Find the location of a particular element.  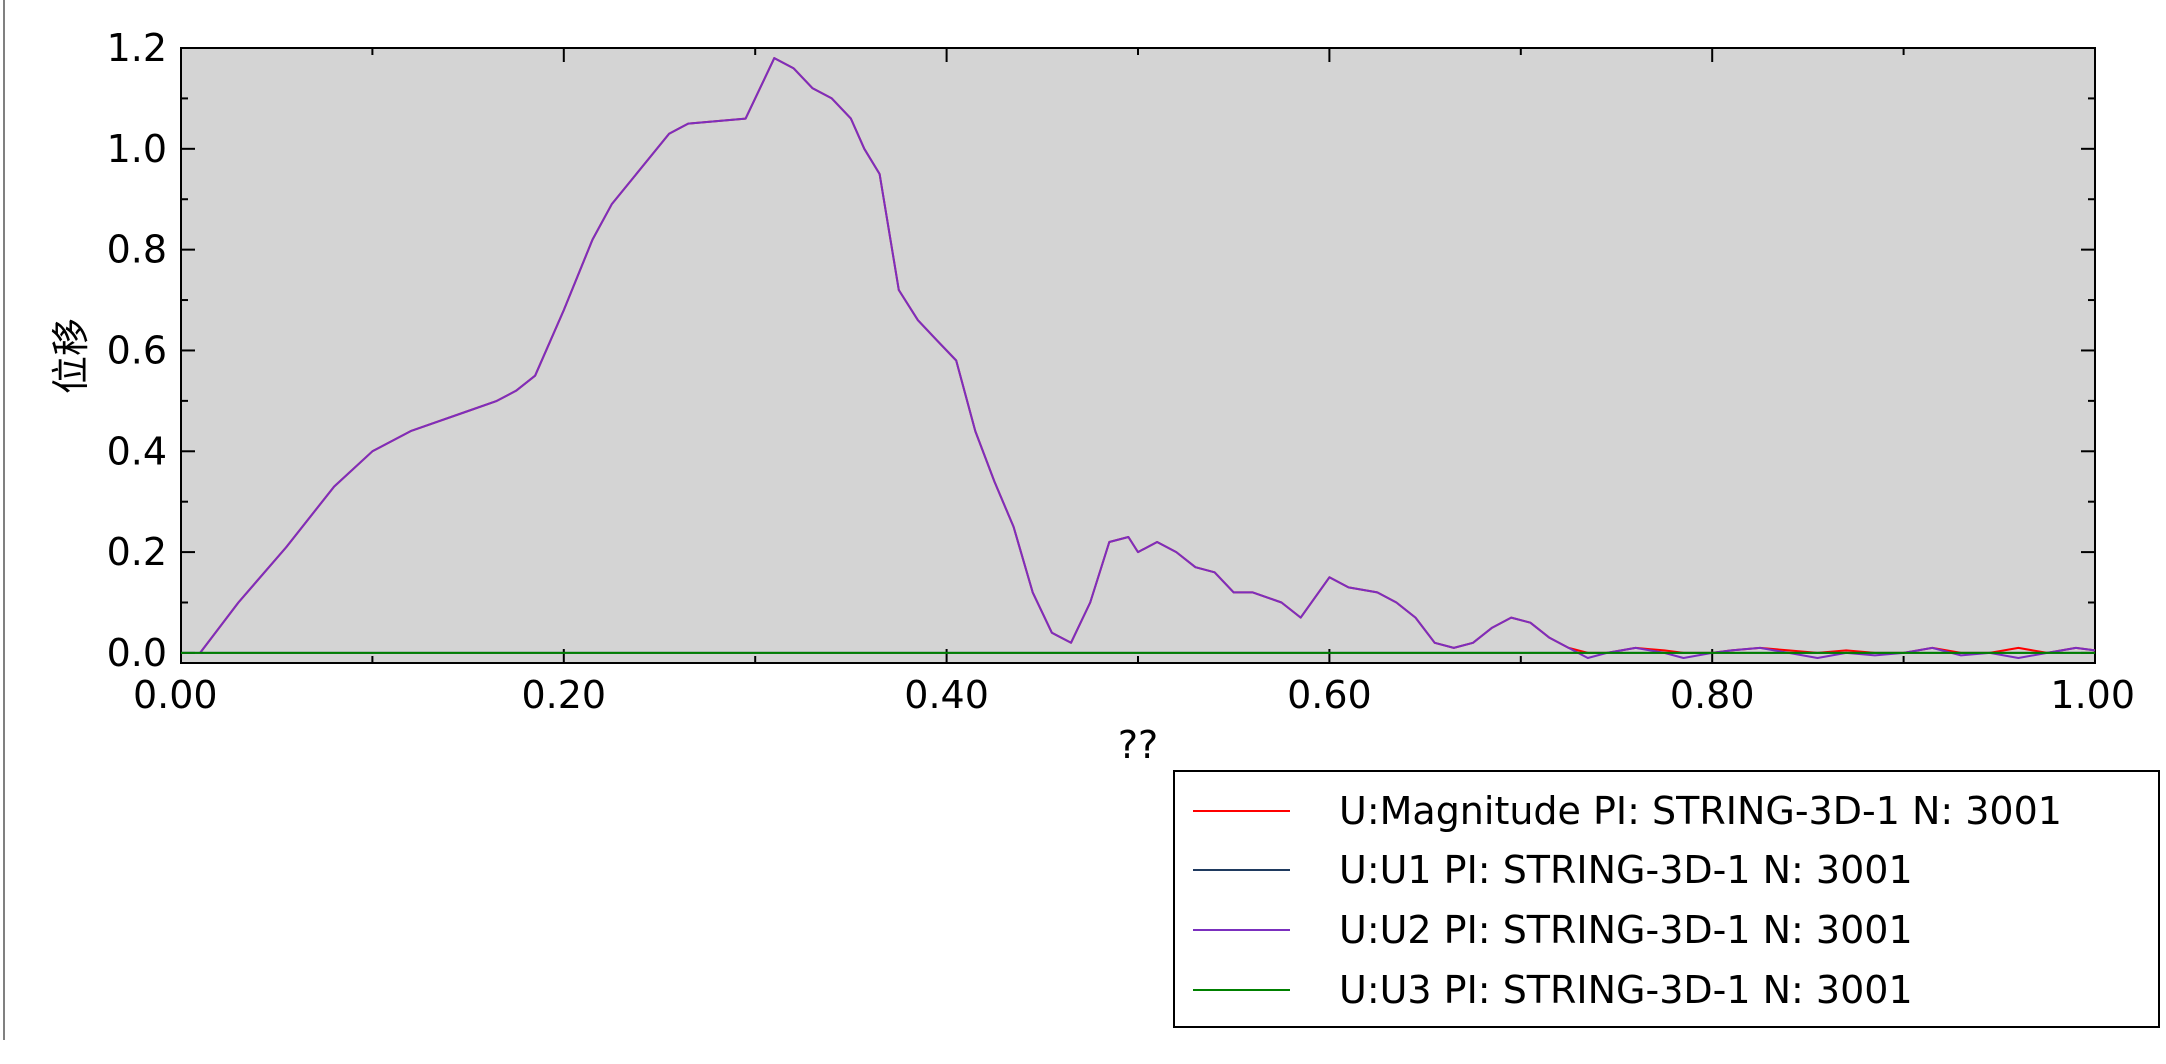

y-tick-label: 1.0 is located at coordinates (137, 149).